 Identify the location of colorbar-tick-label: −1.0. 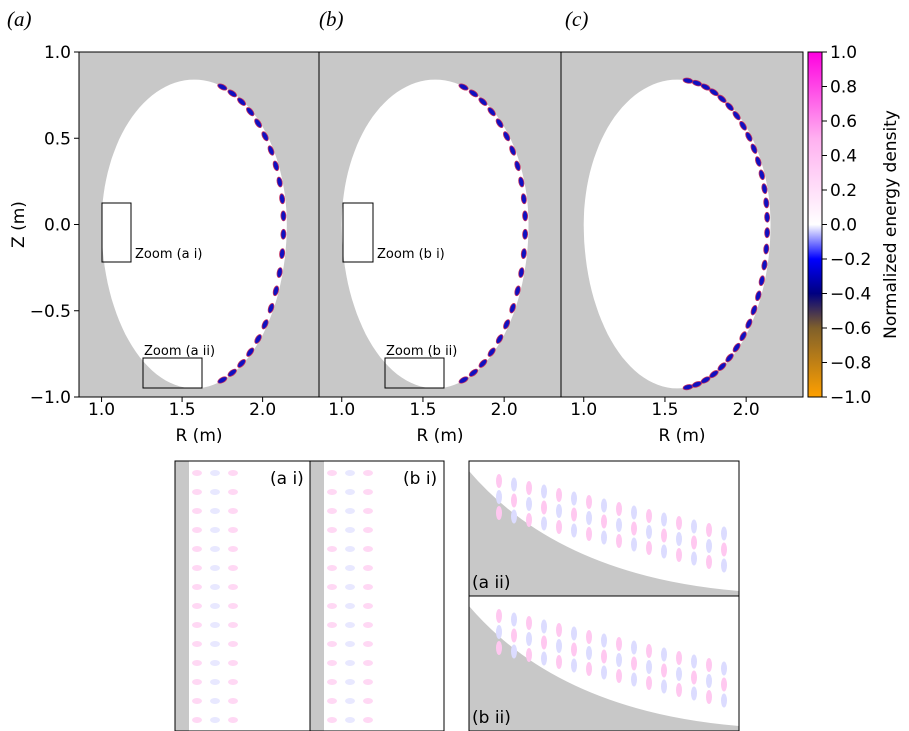
(850, 398).